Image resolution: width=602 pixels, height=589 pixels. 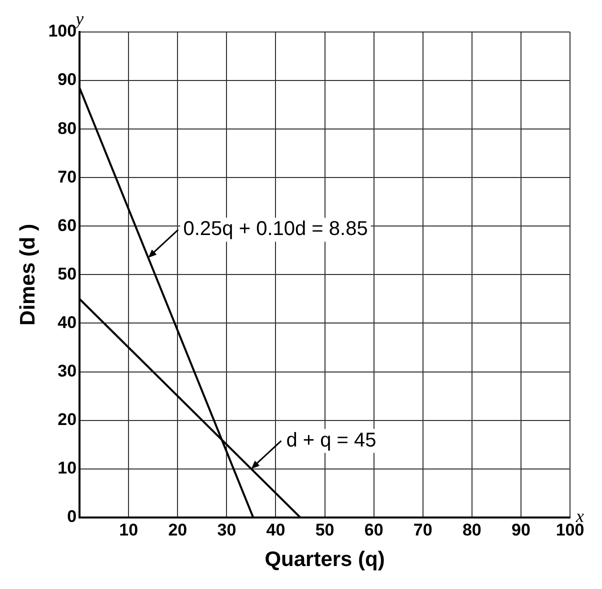 I want to click on y-tick-label: 100, so click(x=62, y=31).